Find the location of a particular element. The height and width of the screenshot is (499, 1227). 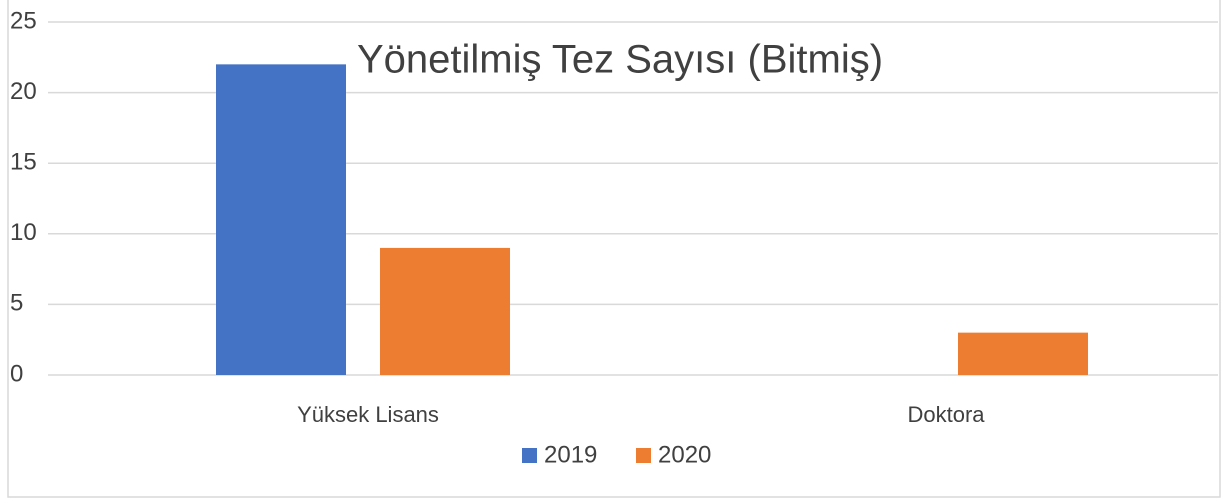

chart-title: Yönetilmiş Tez Sayısı (Bitmiş) is located at coordinates (620, 60).